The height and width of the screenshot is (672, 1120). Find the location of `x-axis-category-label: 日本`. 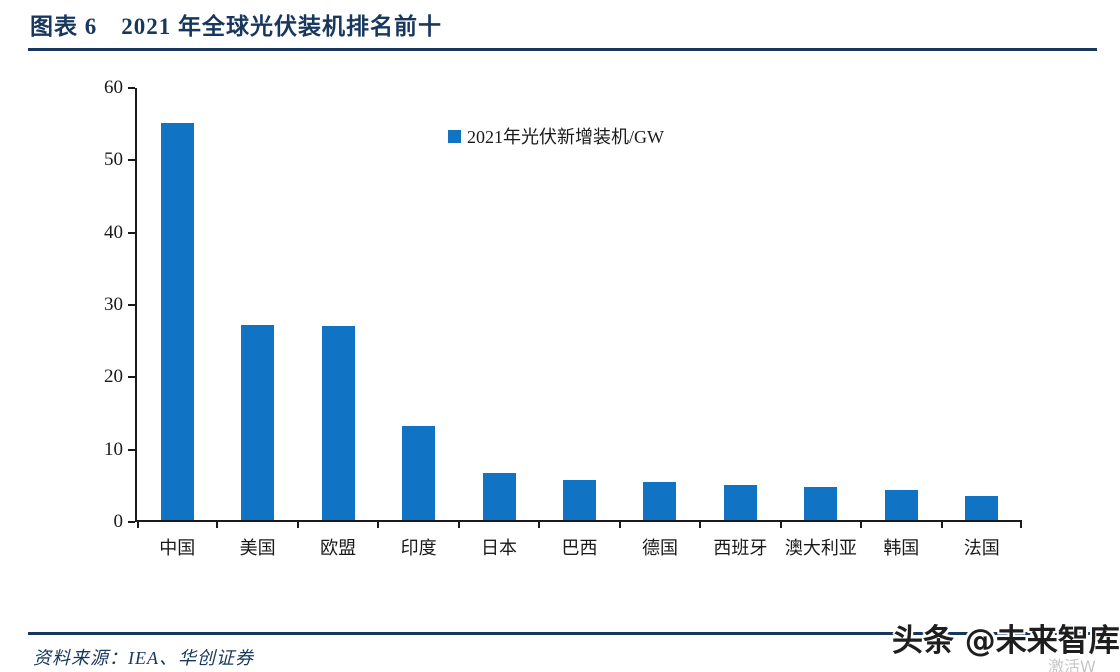

x-axis-category-label: 日本 is located at coordinates (499, 548).